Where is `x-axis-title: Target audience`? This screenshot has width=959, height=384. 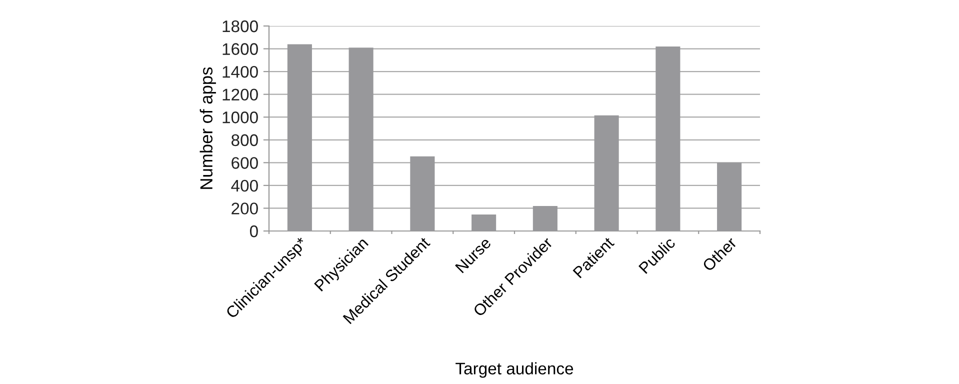
x-axis-title: Target audience is located at coordinates (515, 370).